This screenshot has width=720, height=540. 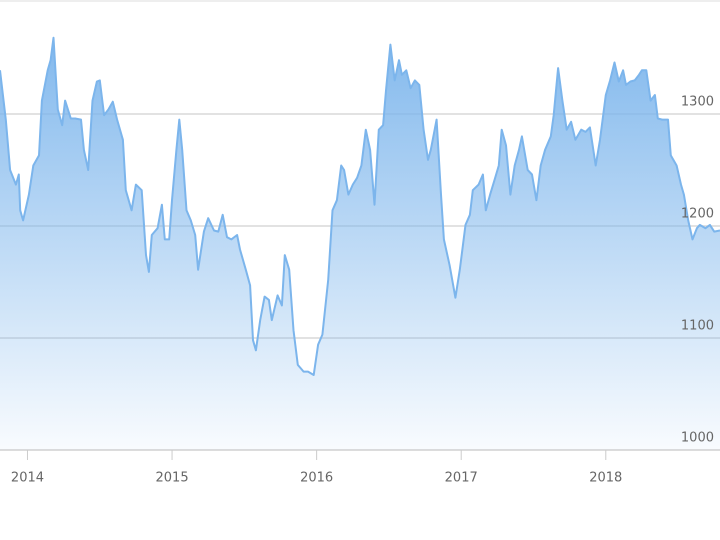 I want to click on x-tick-label: 2014, so click(x=27, y=478).